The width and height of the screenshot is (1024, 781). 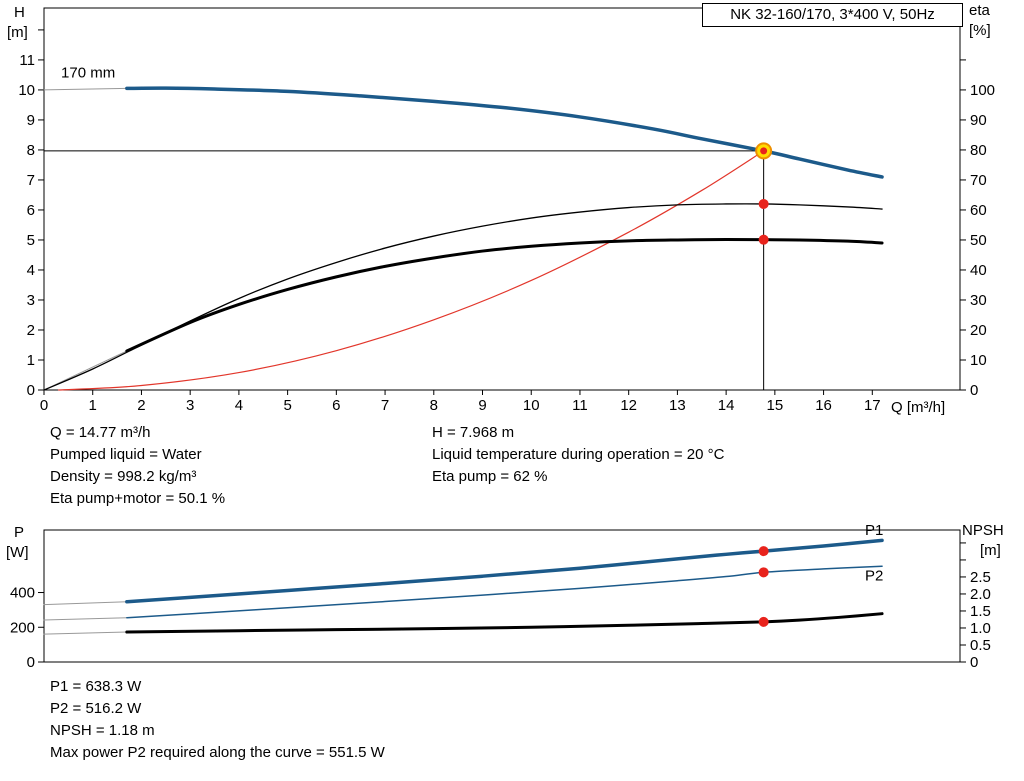 I want to click on y-right-tick-label: 50, so click(x=978, y=240).